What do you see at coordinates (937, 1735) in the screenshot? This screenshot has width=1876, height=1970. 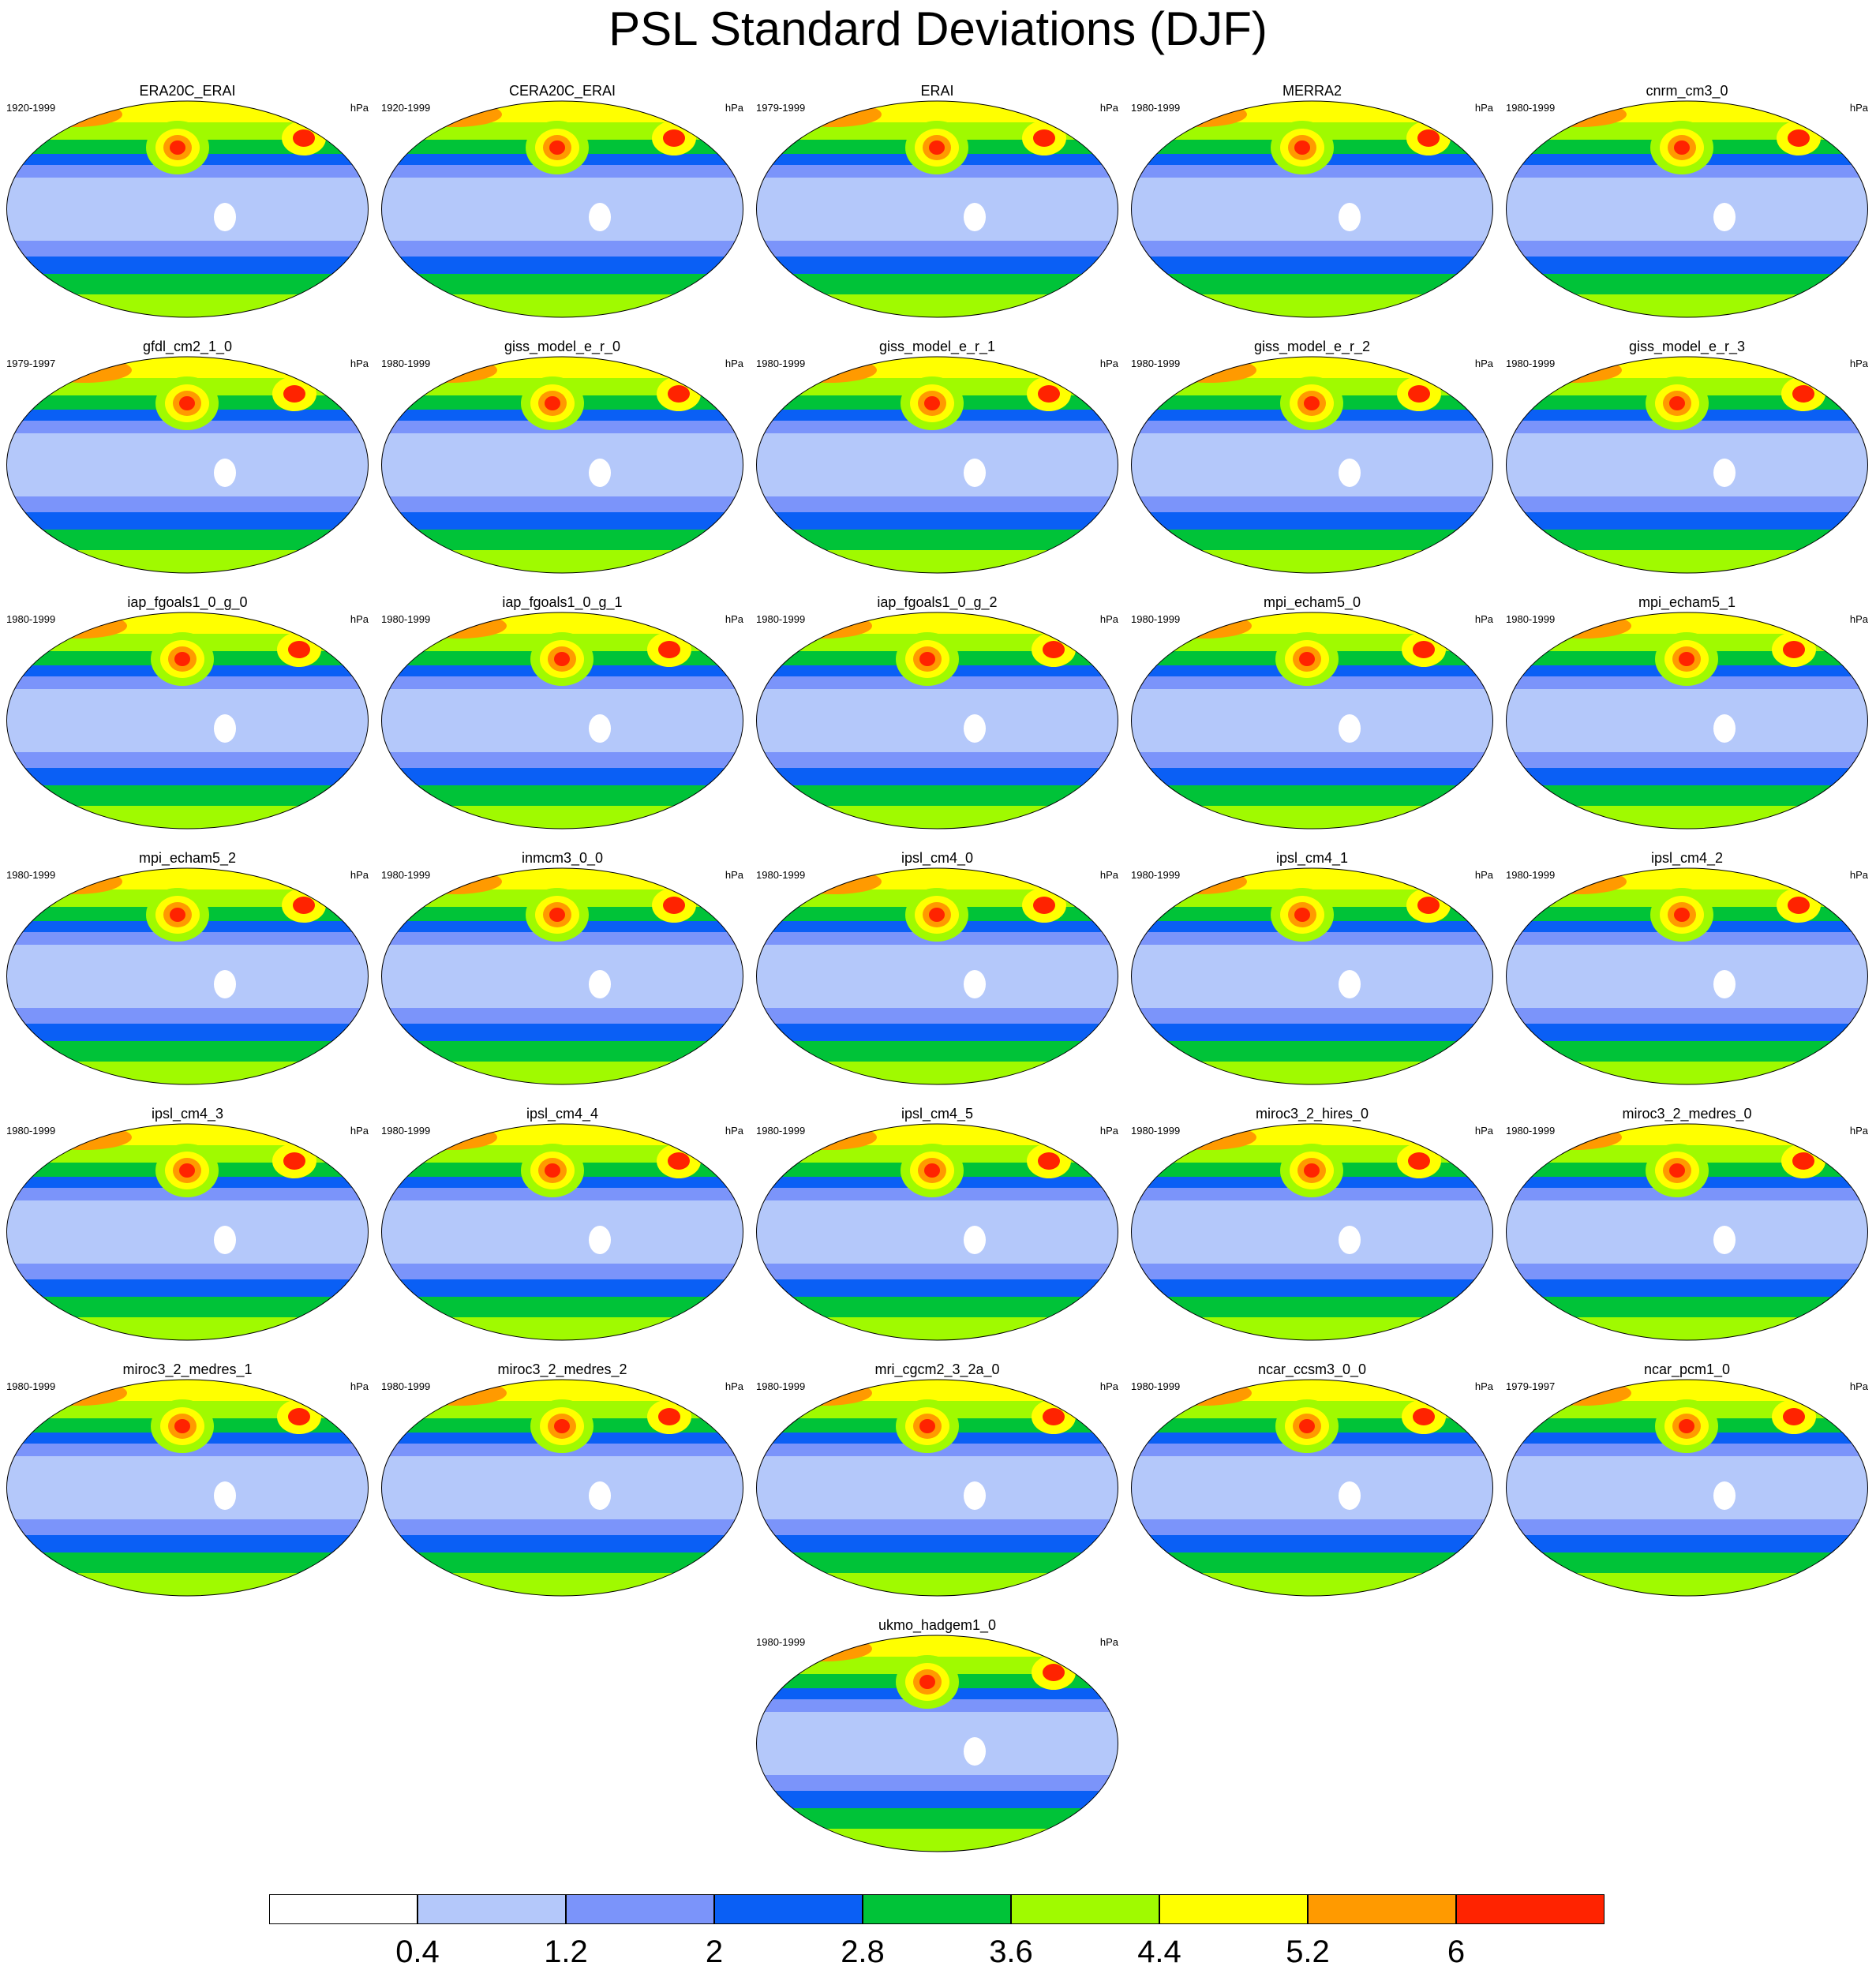 I see `map-panel: ukmo_hadgem1_0 1980-1999 hPa` at bounding box center [937, 1735].